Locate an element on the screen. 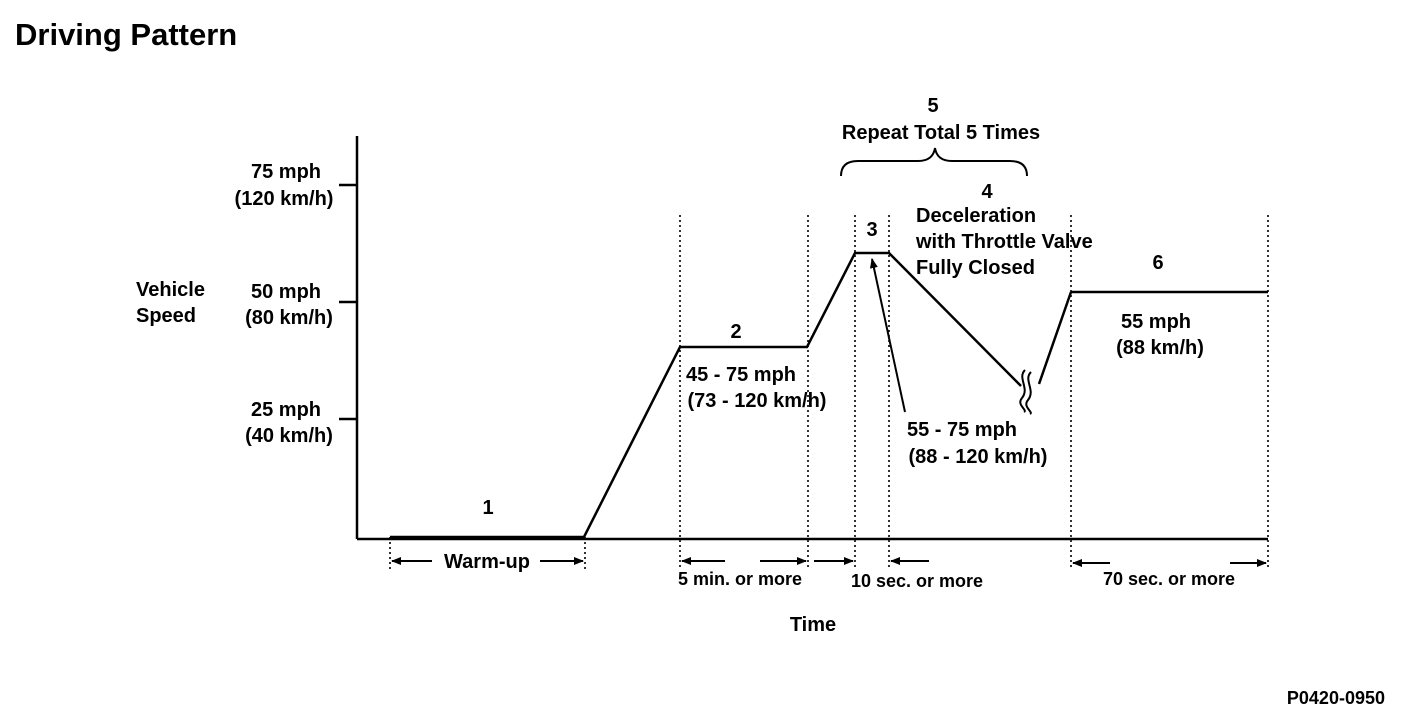 This screenshot has height=722, width=1408. step-4-number: 4 is located at coordinates (987, 192).